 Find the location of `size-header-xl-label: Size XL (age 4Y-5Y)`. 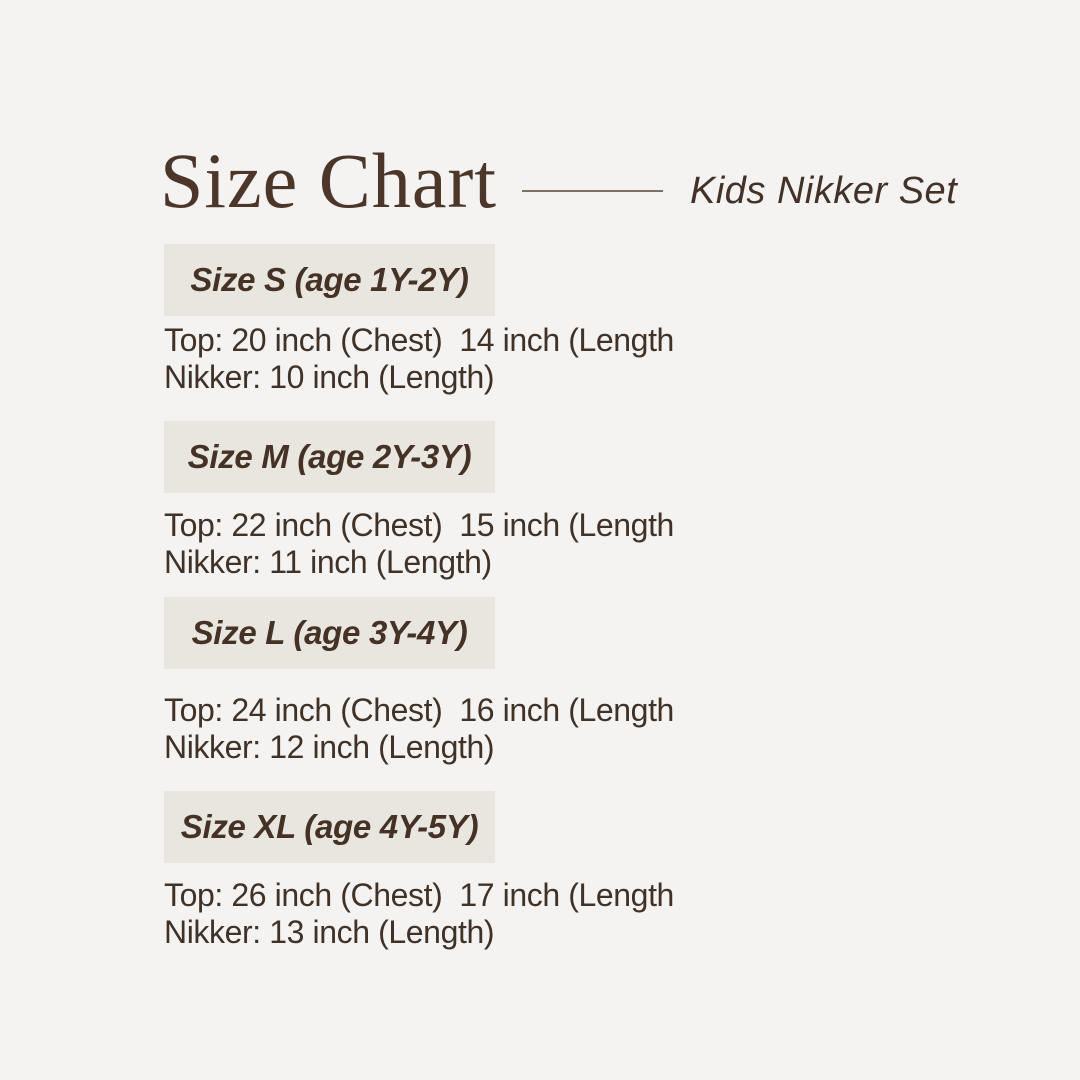

size-header-xl-label: Size XL (age 4Y-5Y) is located at coordinates (329, 826).